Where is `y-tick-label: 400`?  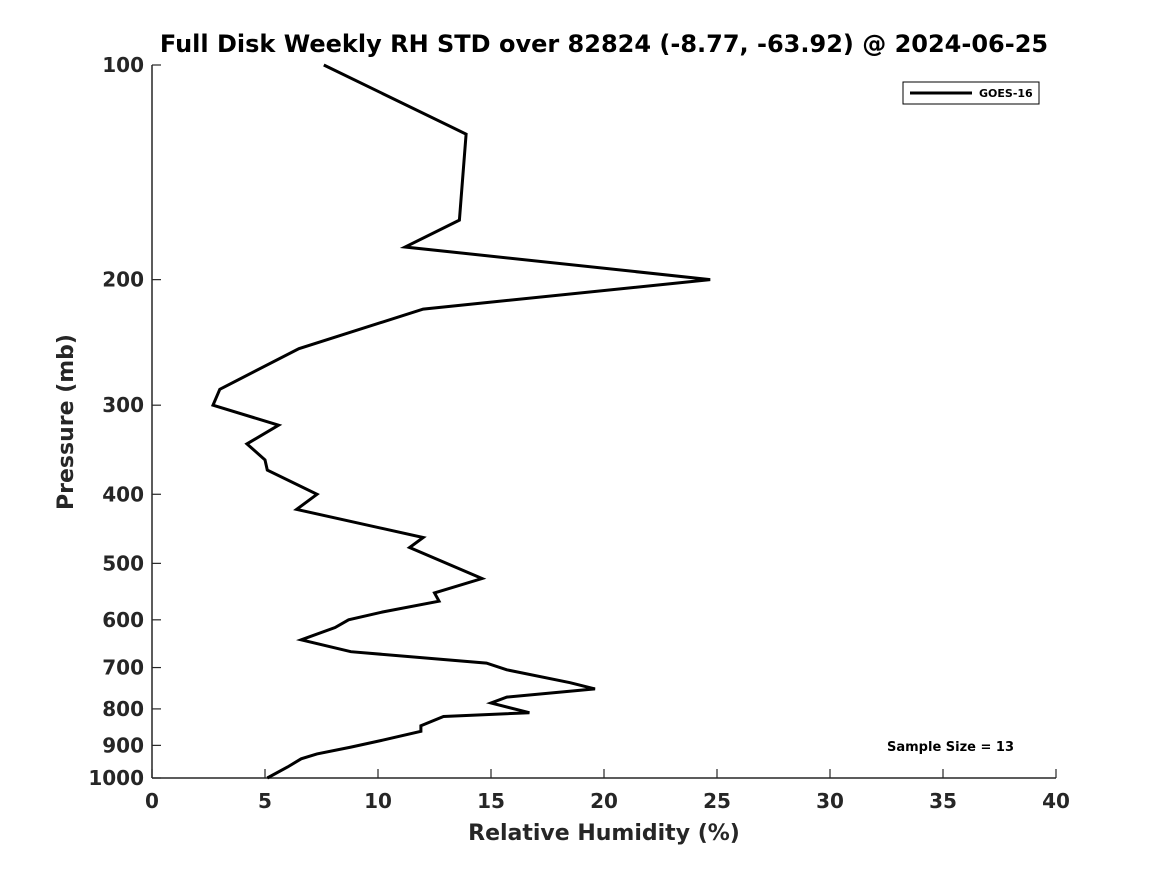
y-tick-label: 400 is located at coordinates (123, 494).